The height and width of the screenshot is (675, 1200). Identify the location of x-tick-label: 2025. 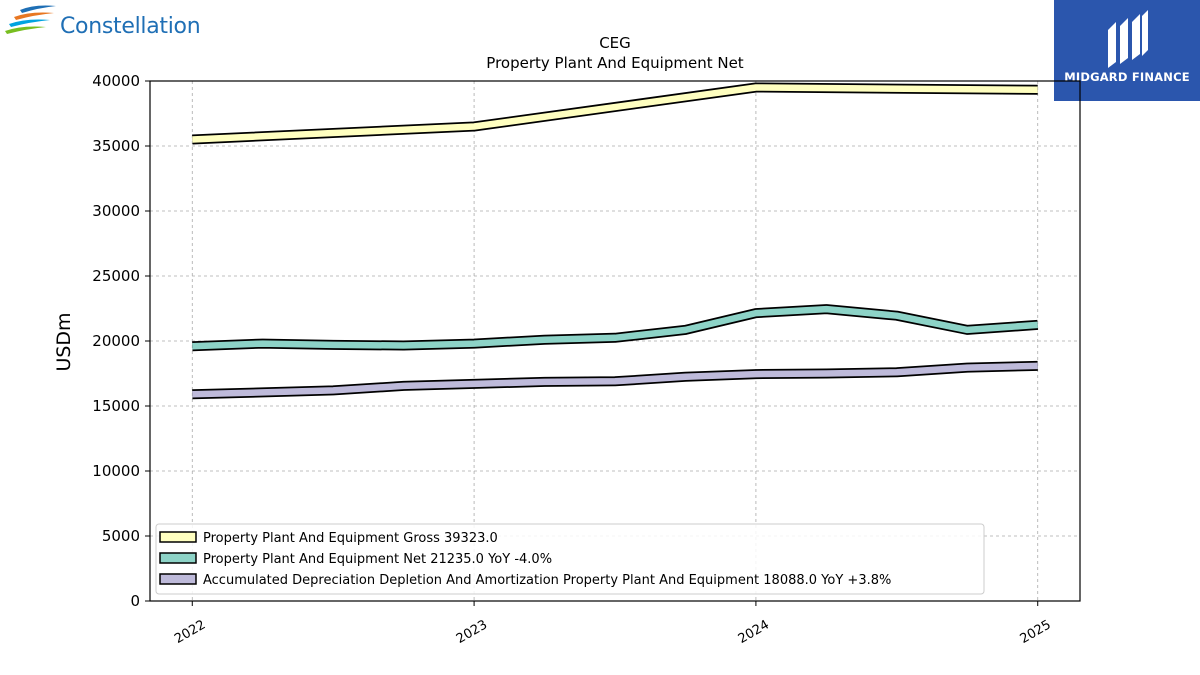
(1036, 632).